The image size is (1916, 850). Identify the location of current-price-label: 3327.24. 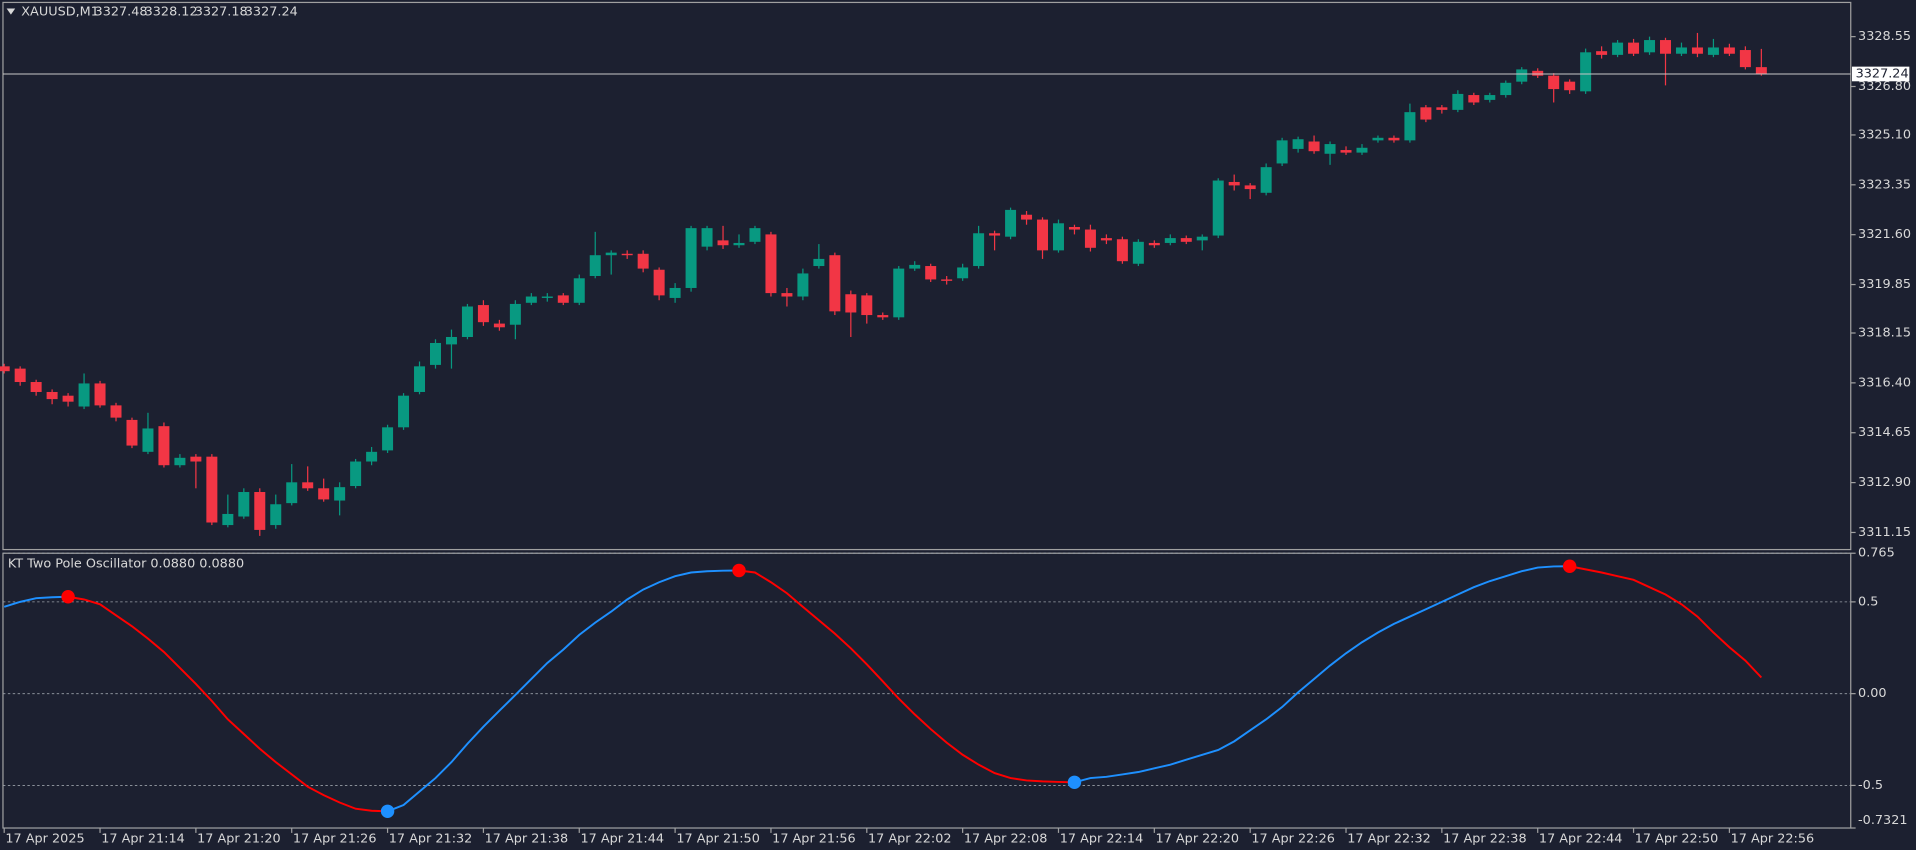
(1882, 73).